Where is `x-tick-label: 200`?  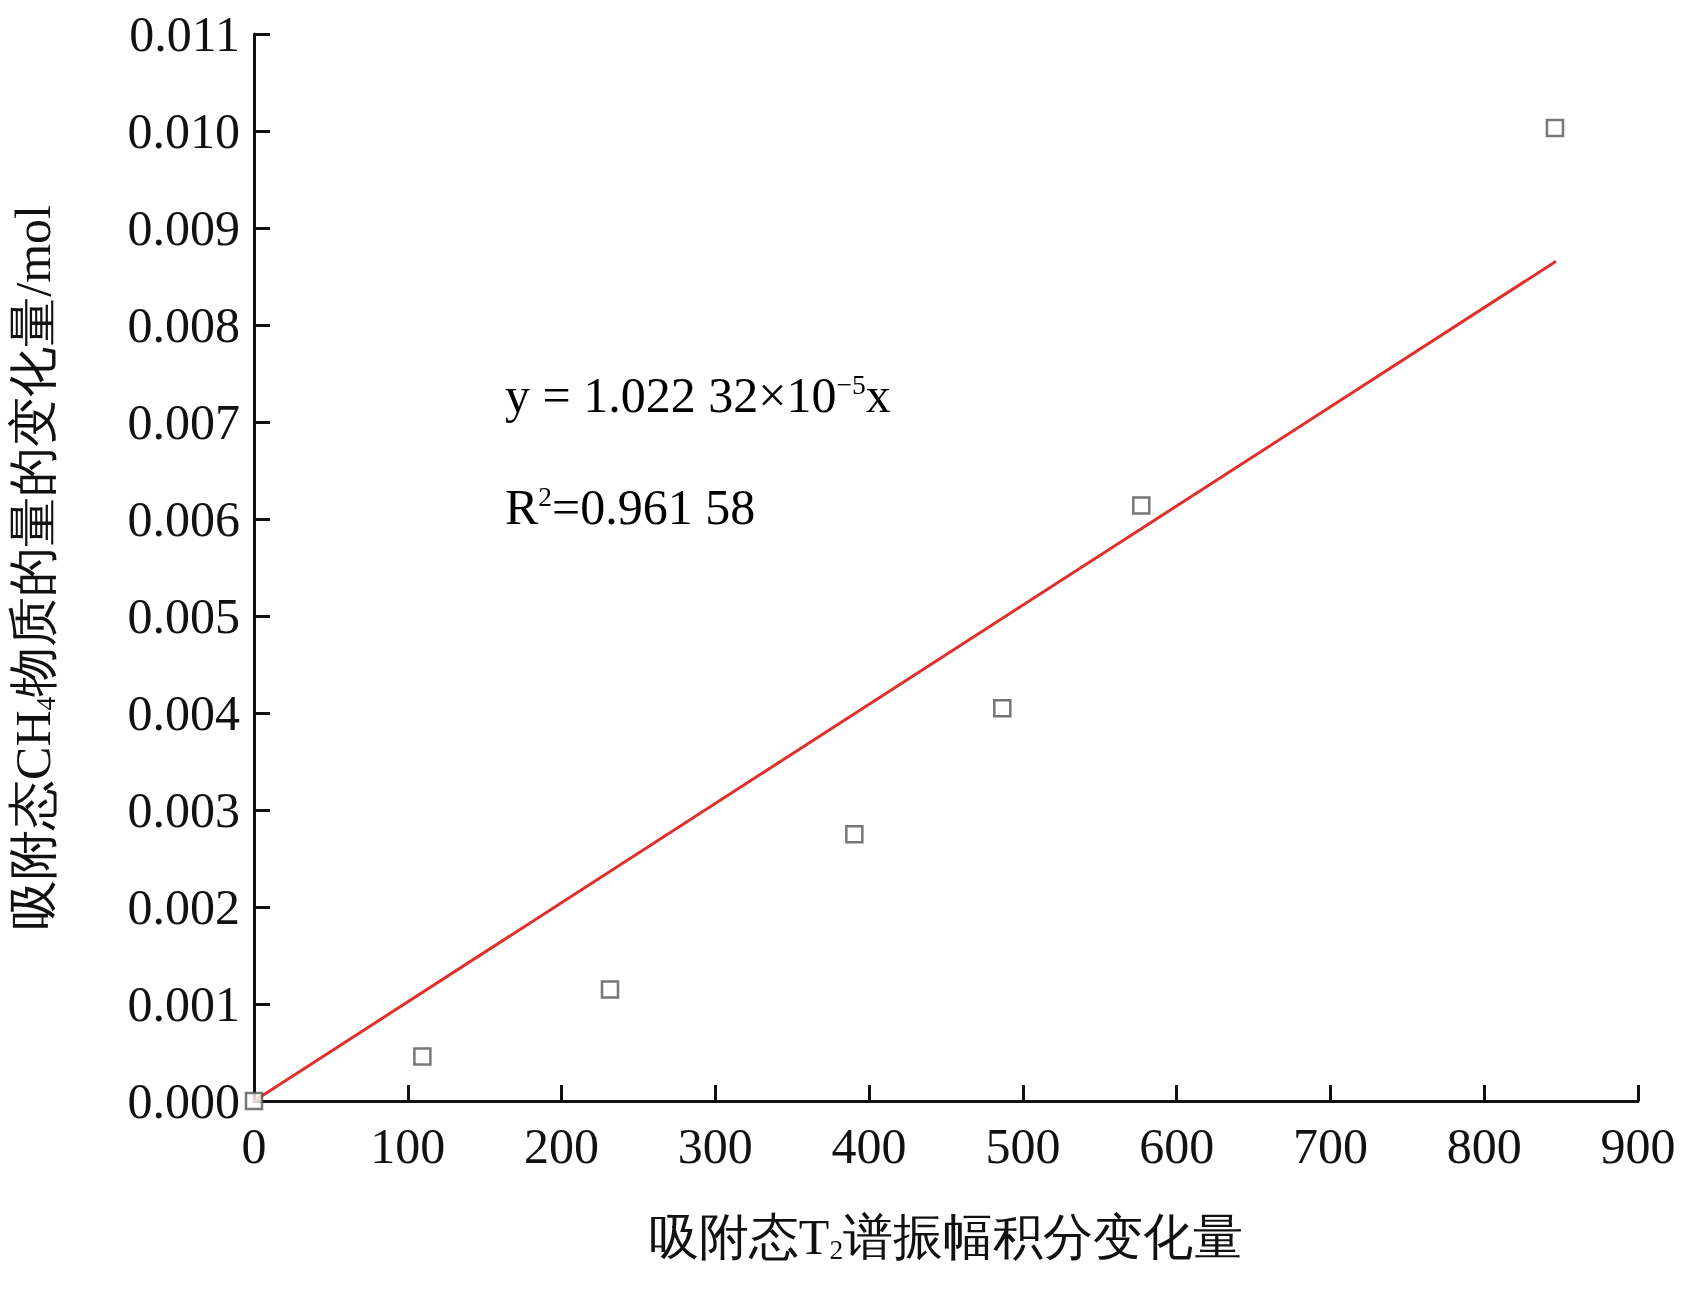
x-tick-label: 200 is located at coordinates (562, 1146).